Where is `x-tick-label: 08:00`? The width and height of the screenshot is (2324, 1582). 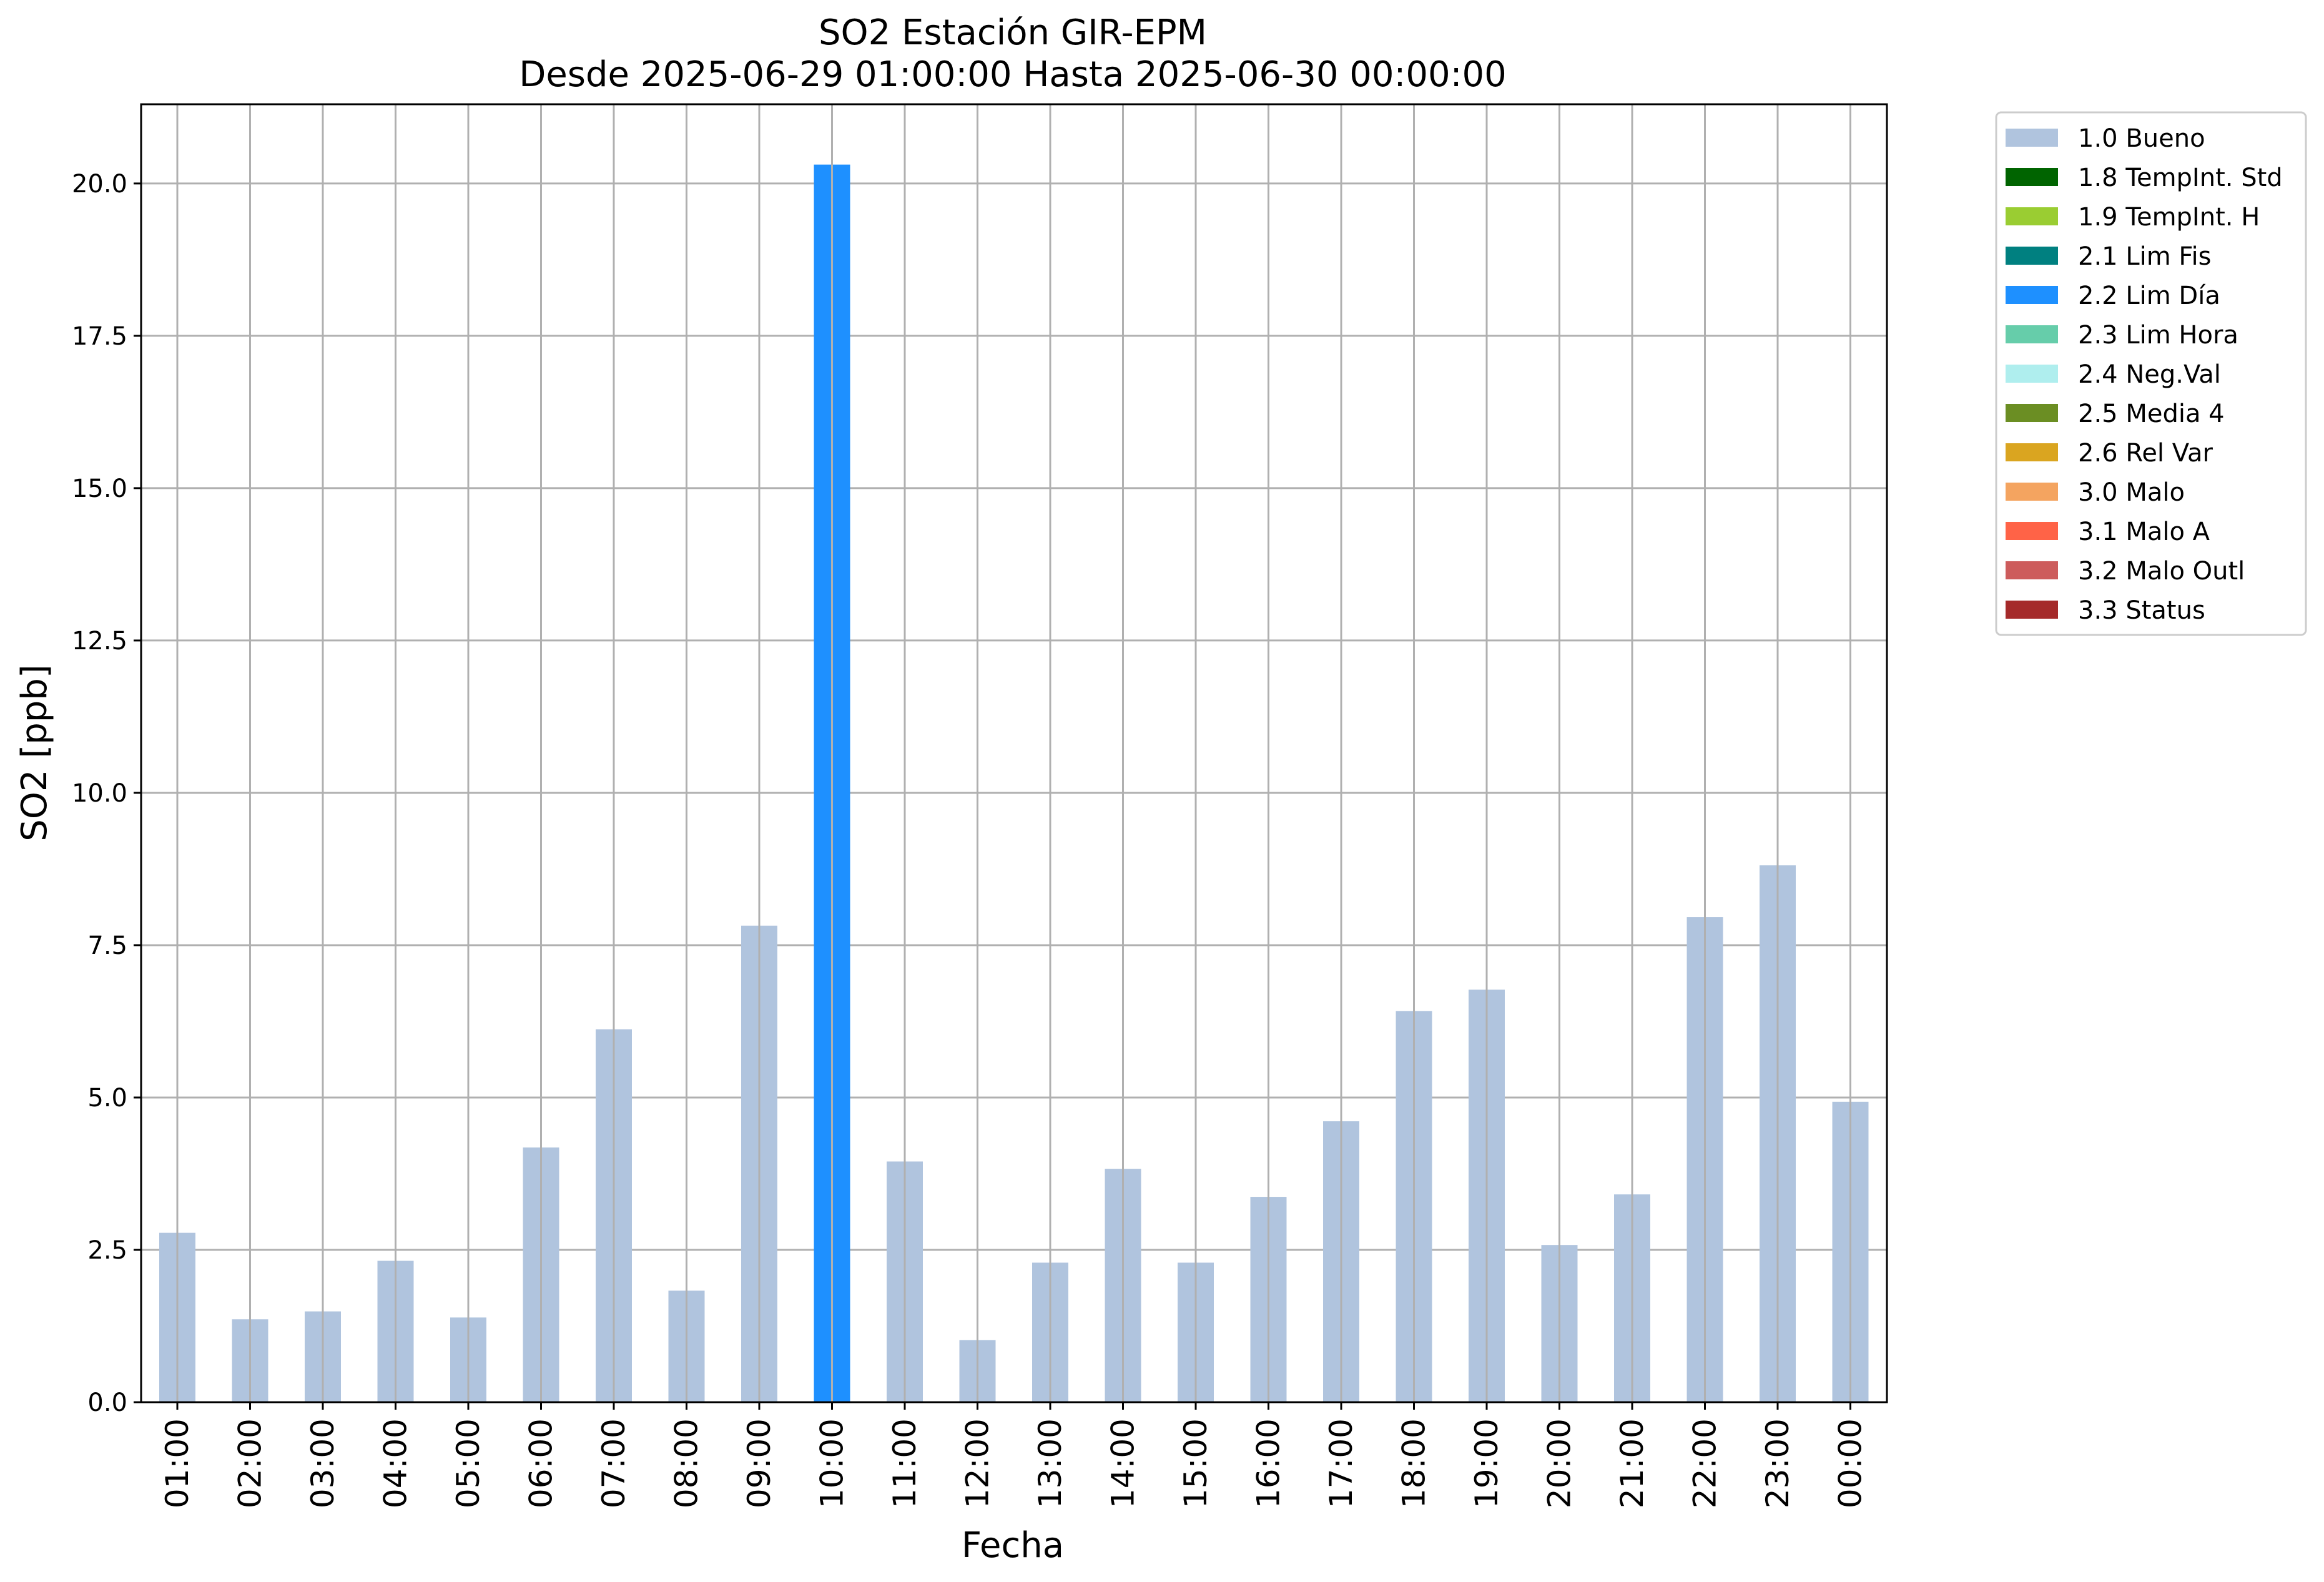 x-tick-label: 08:00 is located at coordinates (687, 1463).